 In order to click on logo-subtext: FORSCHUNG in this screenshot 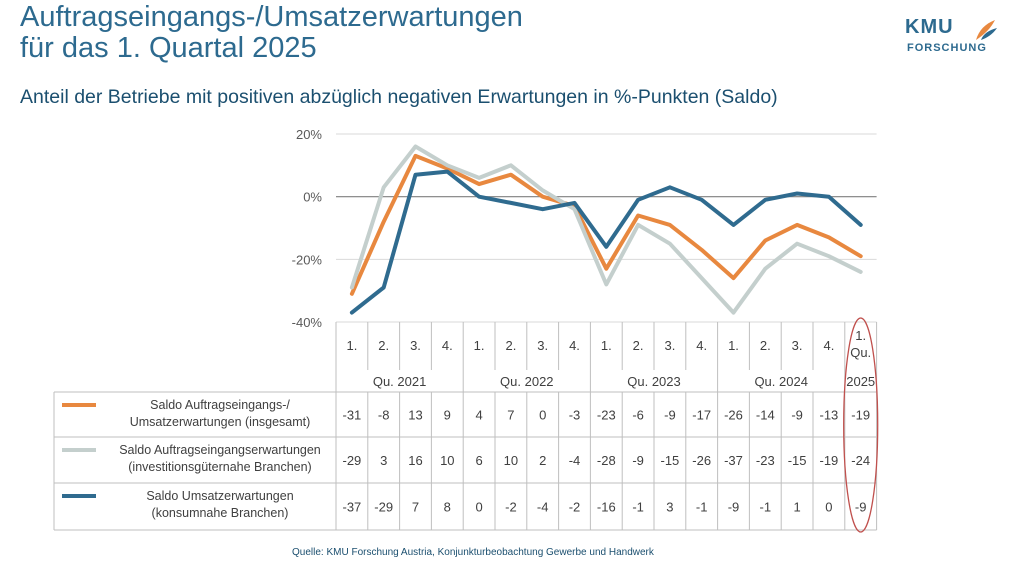, I will do `click(947, 48)`.